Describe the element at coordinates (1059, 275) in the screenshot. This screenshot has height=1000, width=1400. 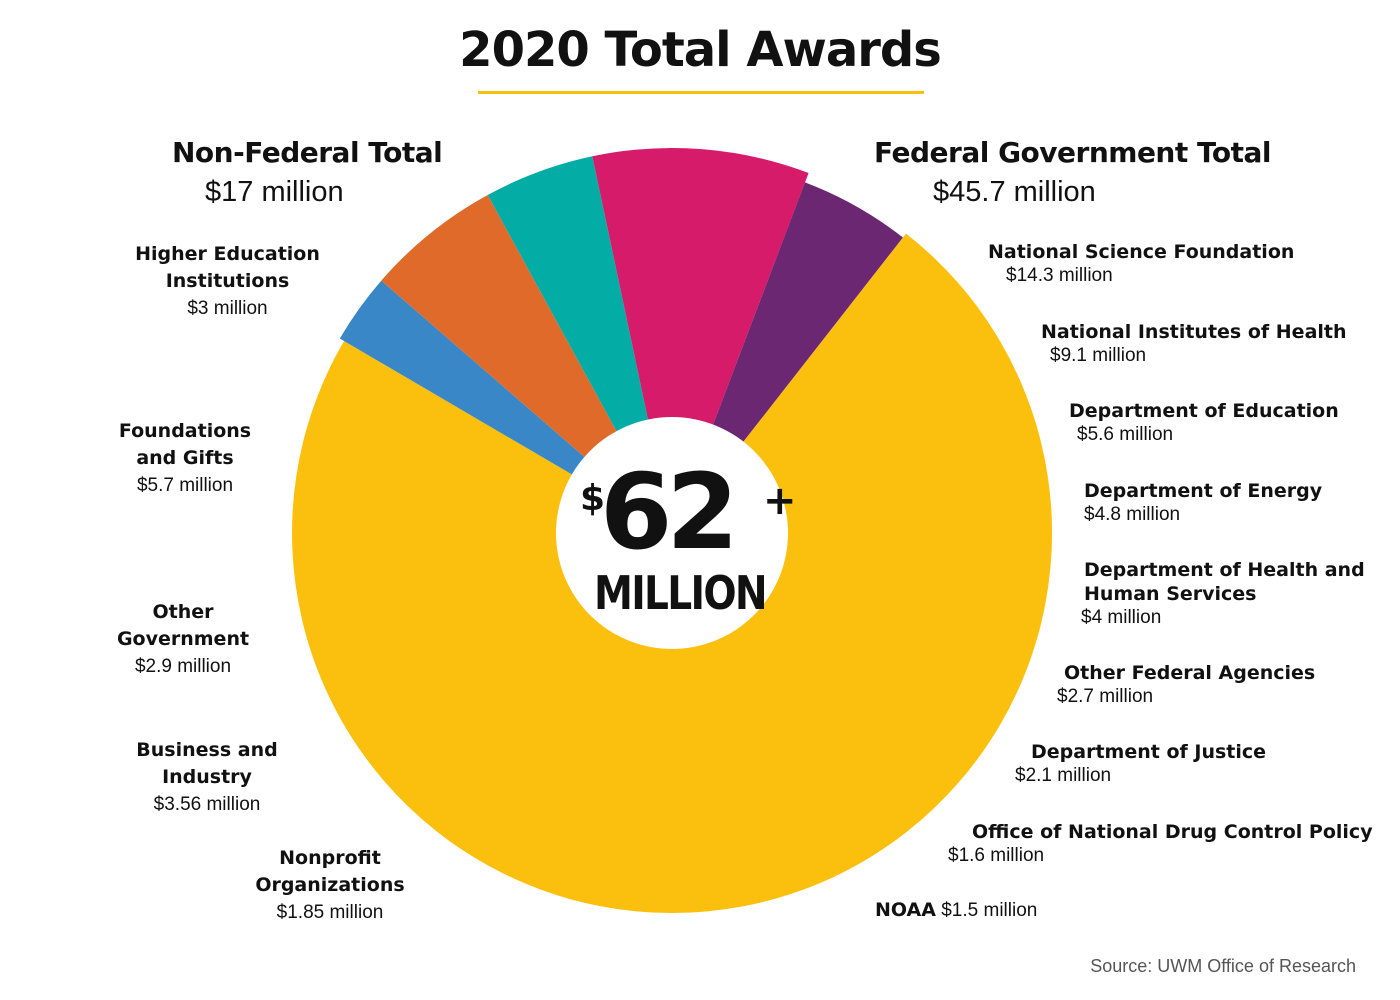
I see `label-value: $14.3 million` at that location.